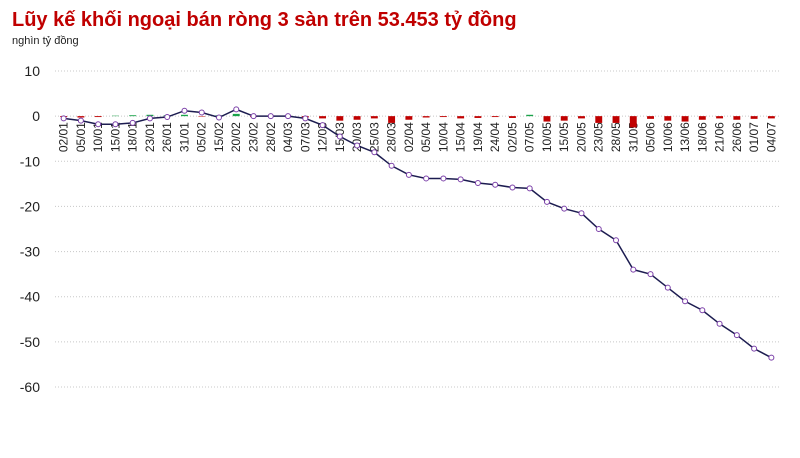 The height and width of the screenshot is (458, 800). I want to click on y-tick-label: -20, so click(30, 206).